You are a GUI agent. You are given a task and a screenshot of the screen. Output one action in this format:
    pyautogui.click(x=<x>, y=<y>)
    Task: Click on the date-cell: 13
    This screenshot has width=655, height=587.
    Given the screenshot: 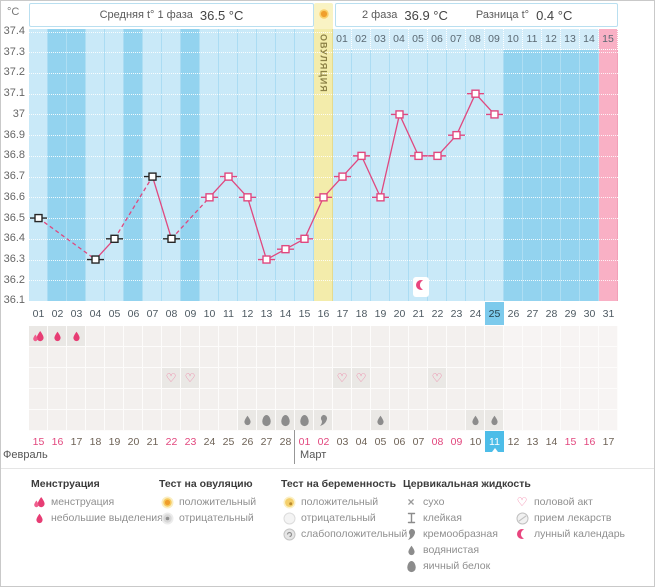 What is the action you would take?
    pyautogui.click(x=532, y=441)
    